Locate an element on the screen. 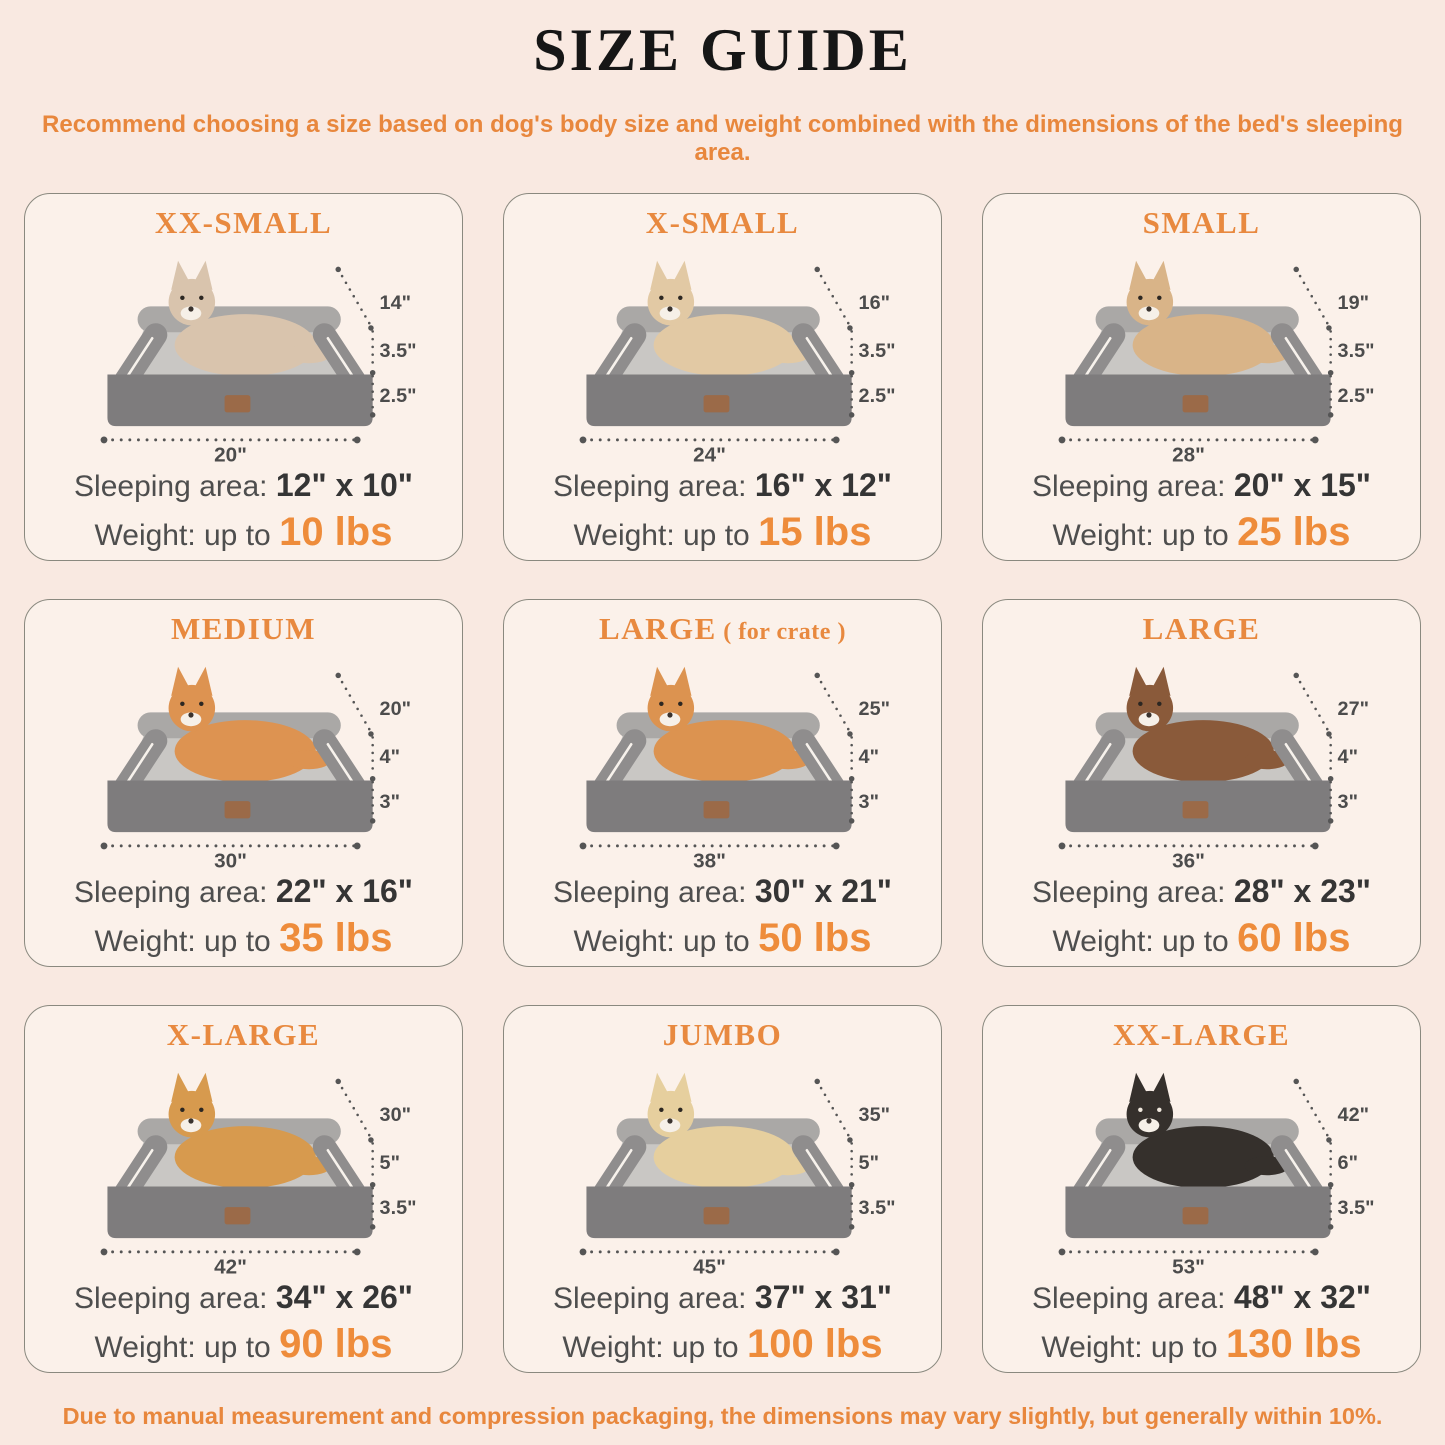 The height and width of the screenshot is (1445, 1445). dim-depth-label: 27" is located at coordinates (1353, 709).